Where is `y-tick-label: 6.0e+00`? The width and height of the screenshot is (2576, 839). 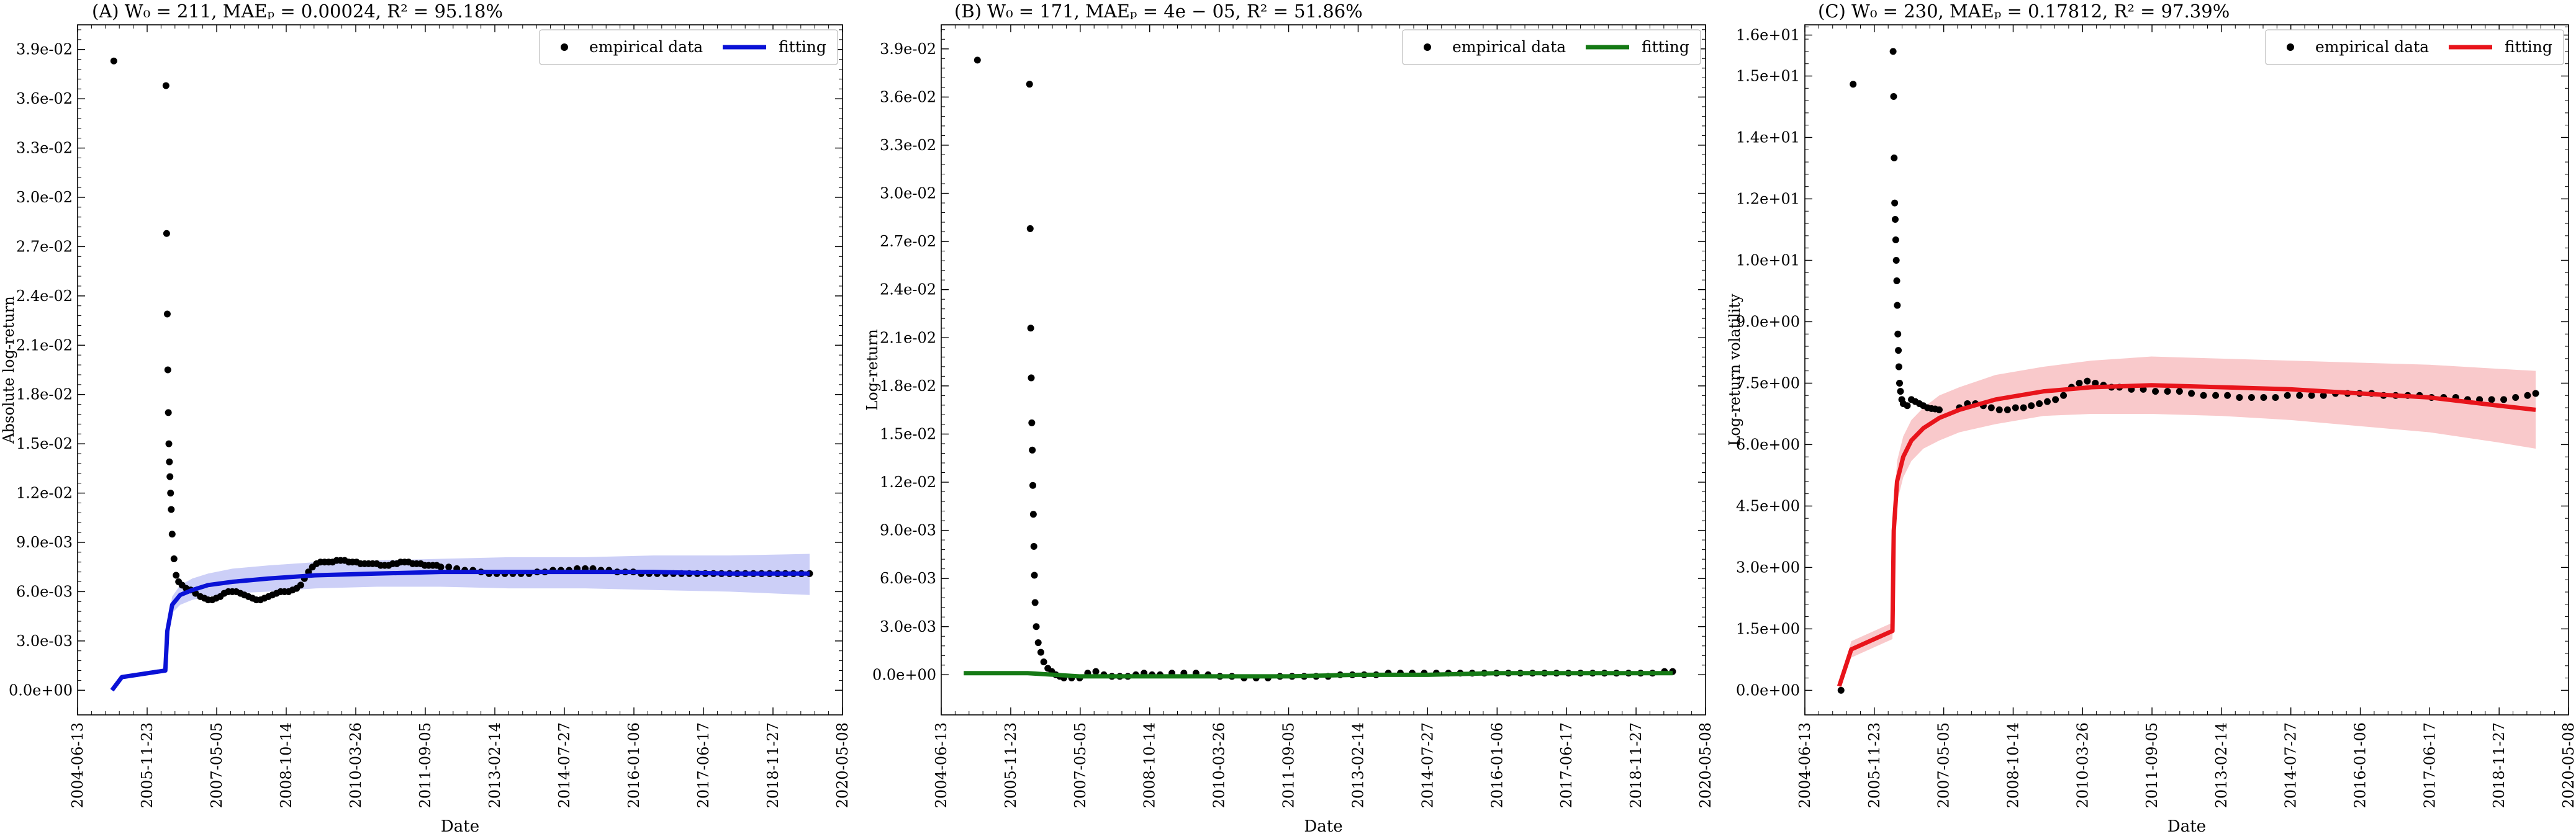 y-tick-label: 6.0e+00 is located at coordinates (1768, 445).